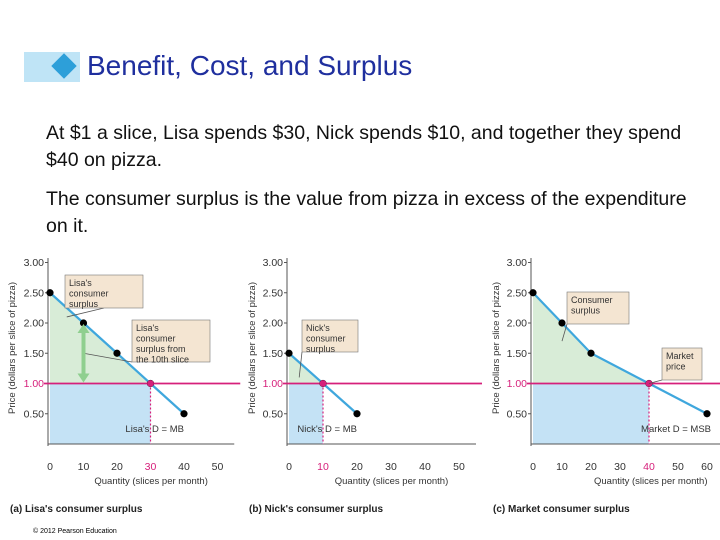 The height and width of the screenshot is (540, 720). What do you see at coordinates (533, 467) in the screenshot?
I see `market-x-tick-label: 0` at bounding box center [533, 467].